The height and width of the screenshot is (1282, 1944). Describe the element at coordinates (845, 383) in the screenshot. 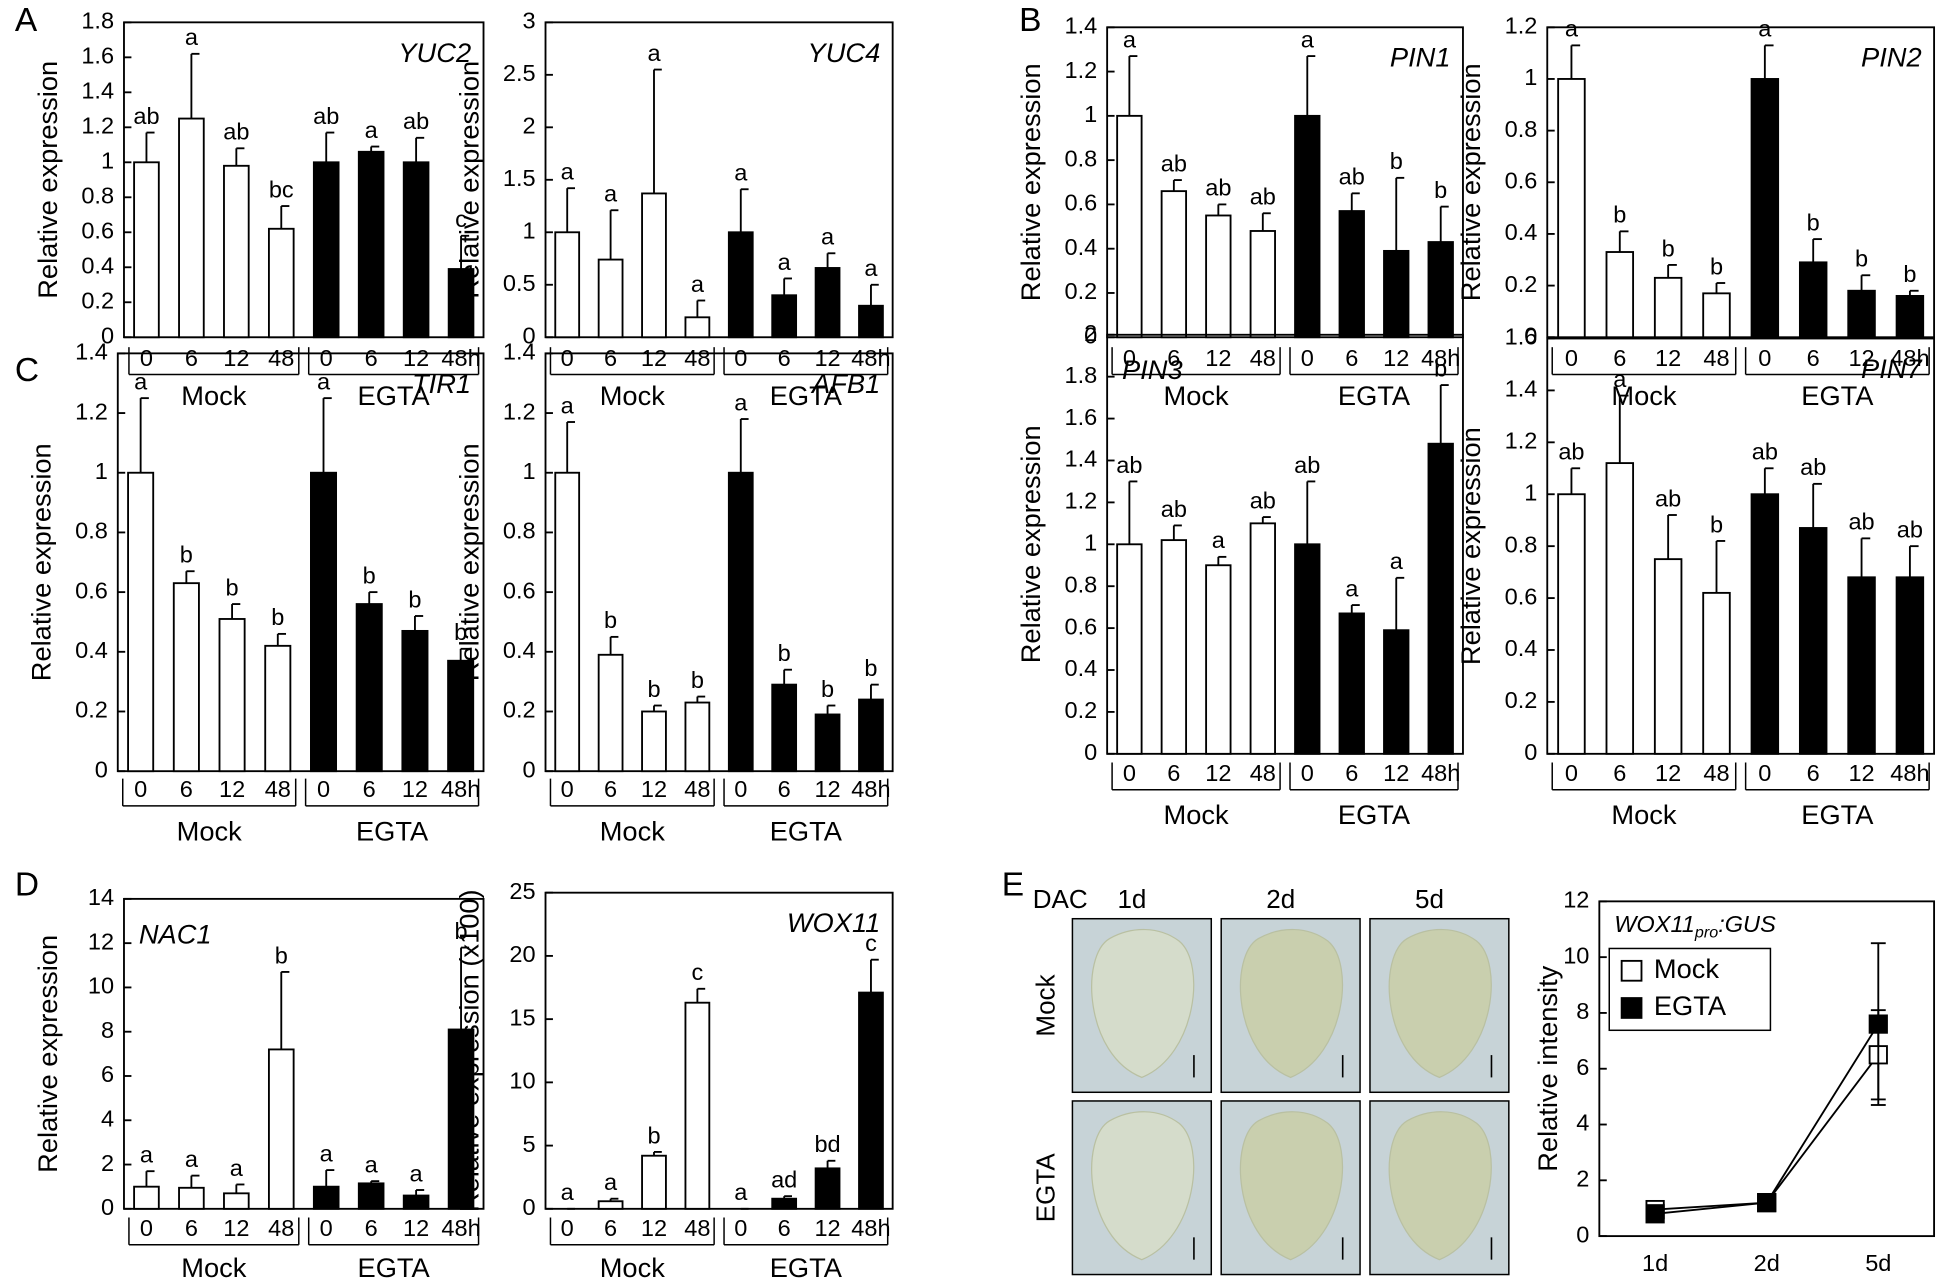

I see `gene-title: AFB1` at that location.